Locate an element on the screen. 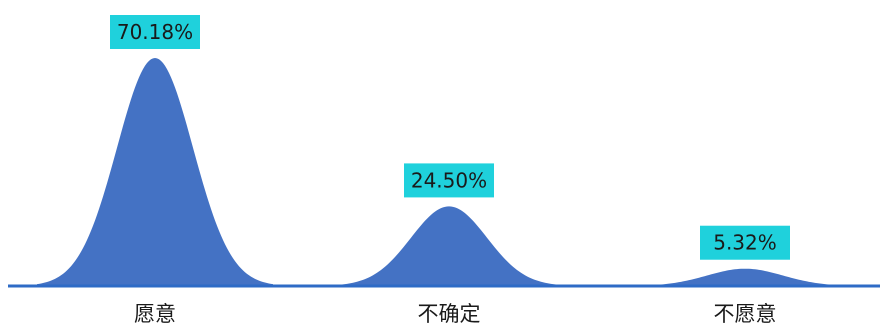 The width and height of the screenshot is (880, 327). data-label: 70.18% is located at coordinates (155, 32).